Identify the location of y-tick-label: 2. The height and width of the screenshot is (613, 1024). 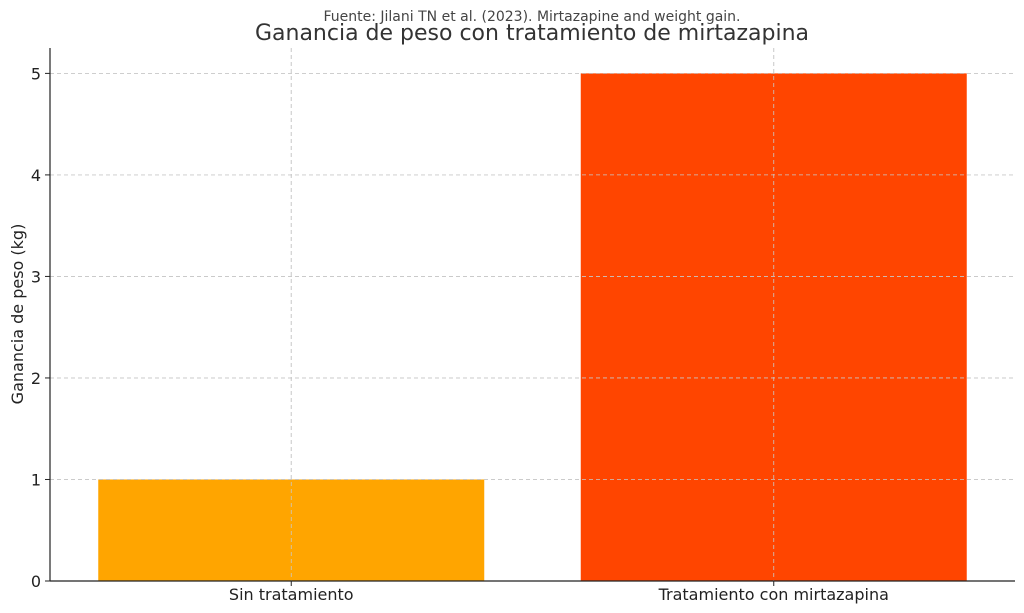
(36, 378).